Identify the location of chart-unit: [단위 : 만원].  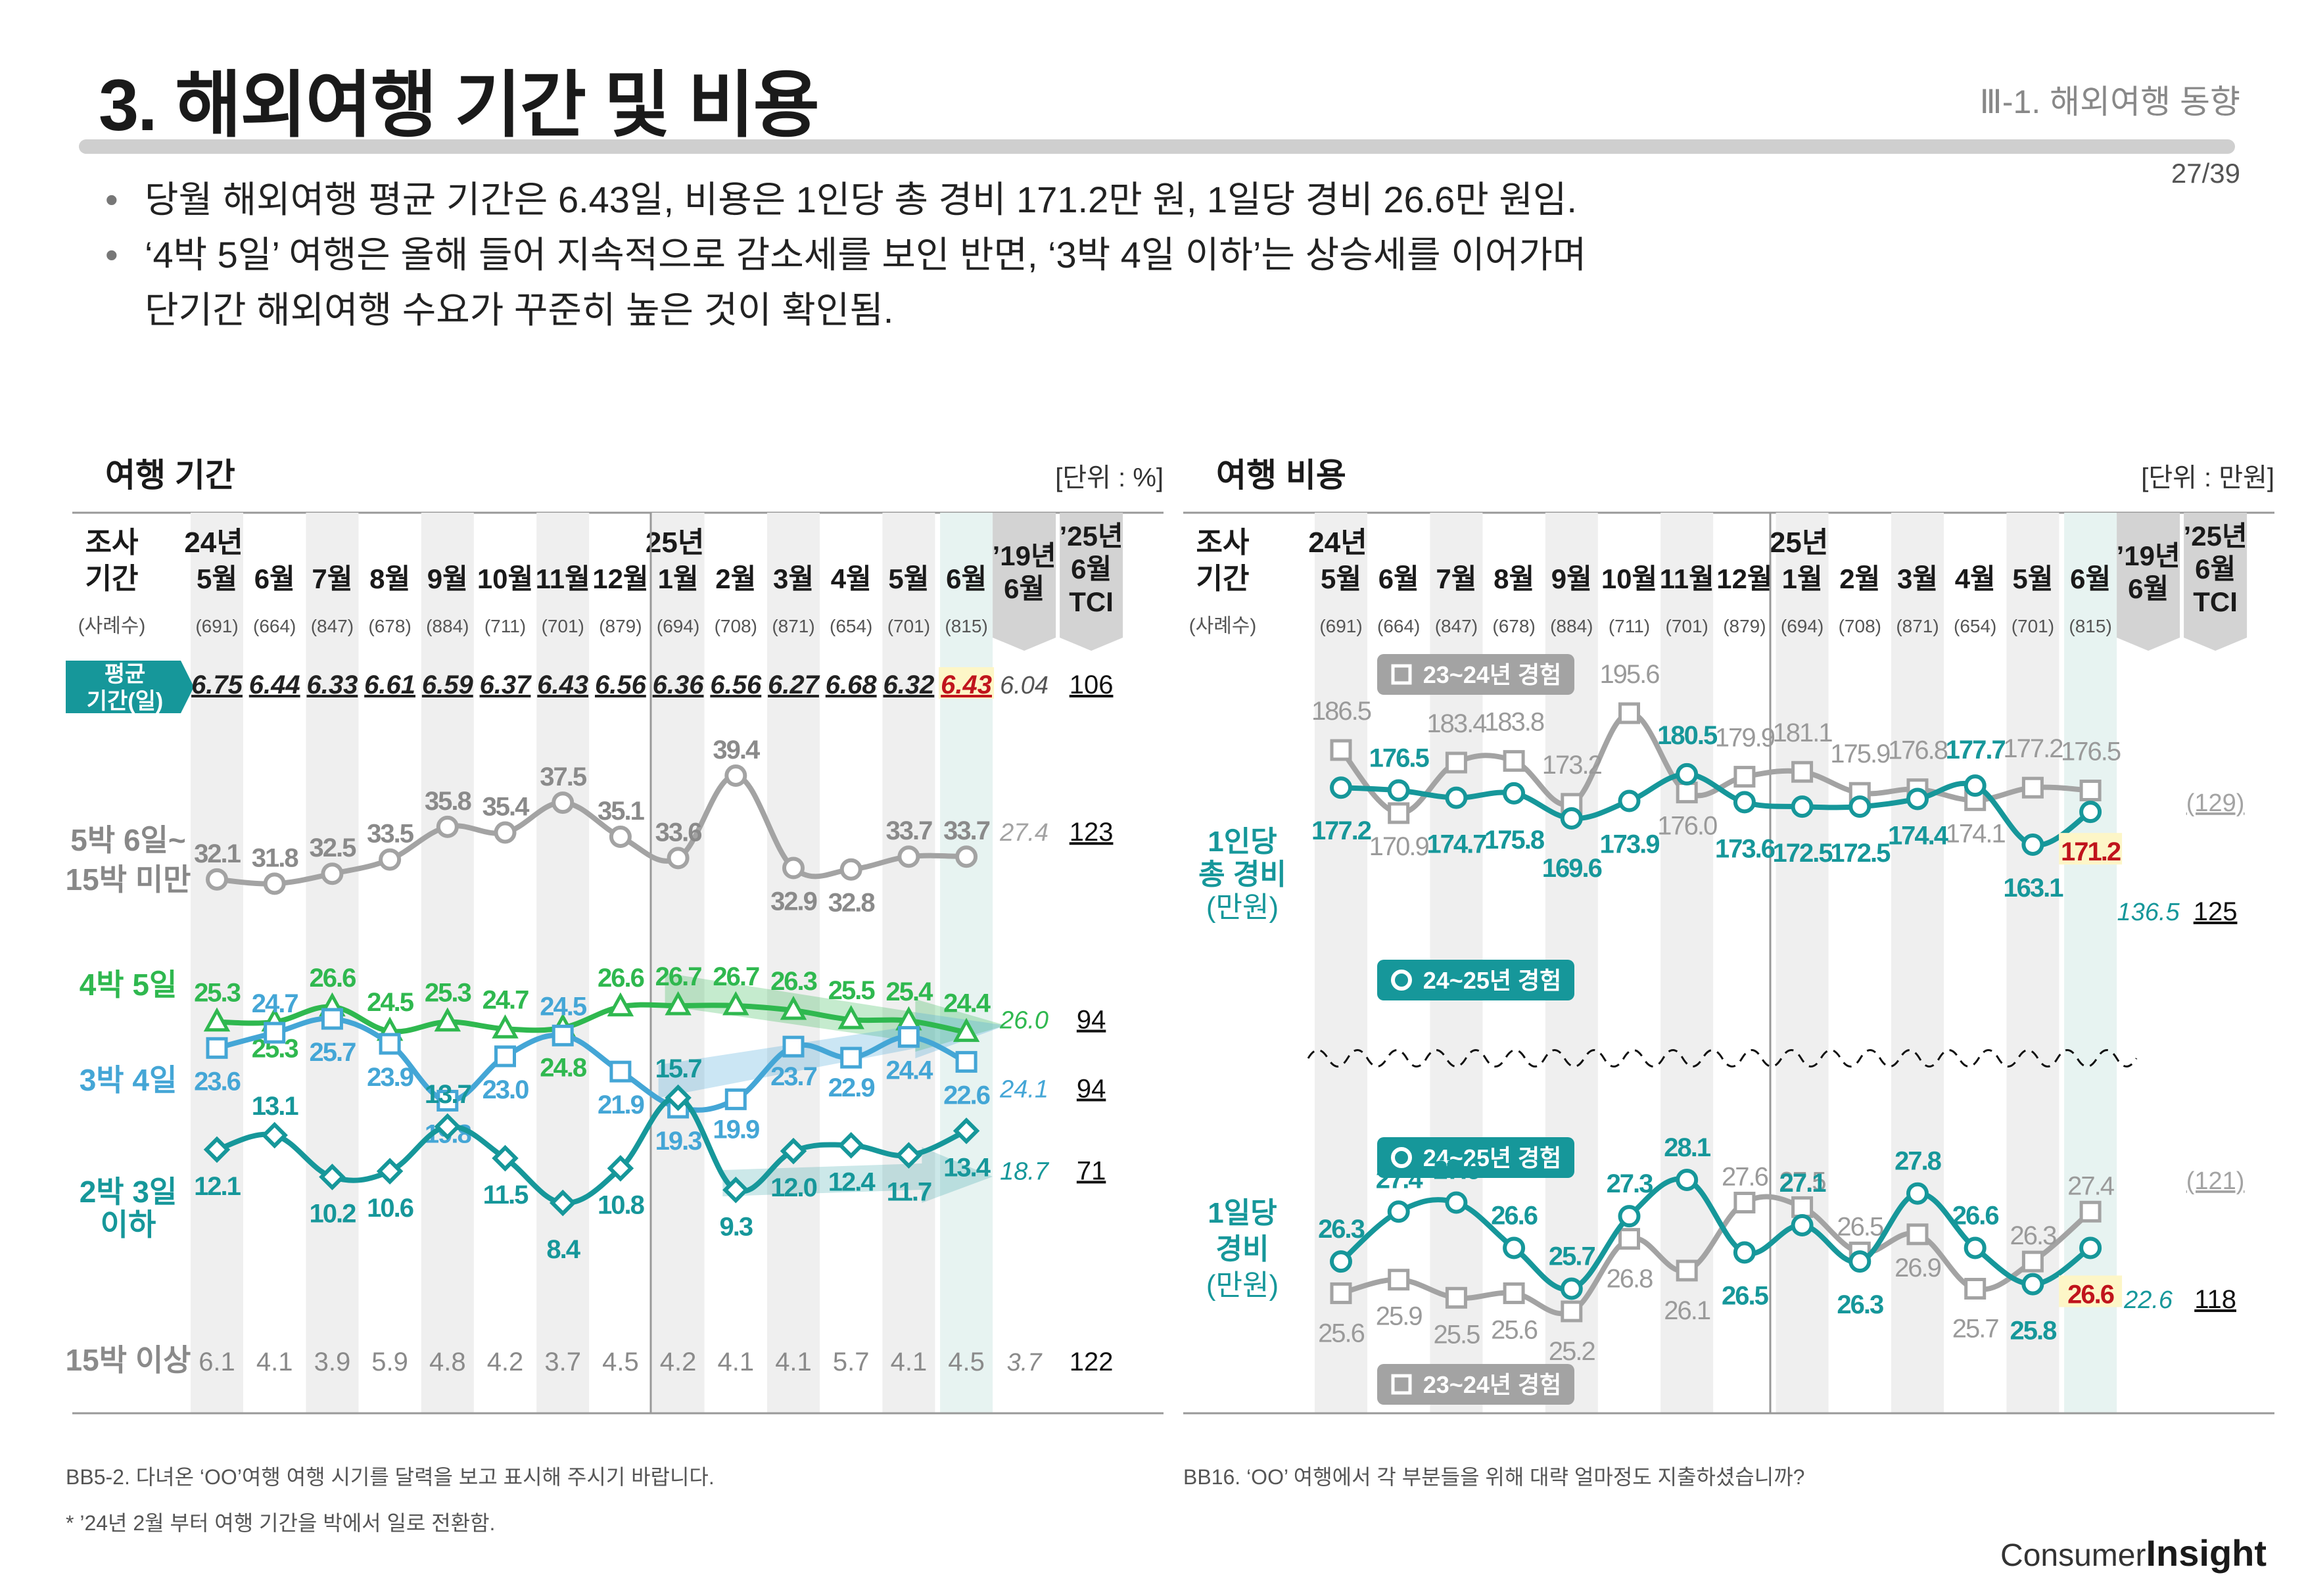
(2207, 477).